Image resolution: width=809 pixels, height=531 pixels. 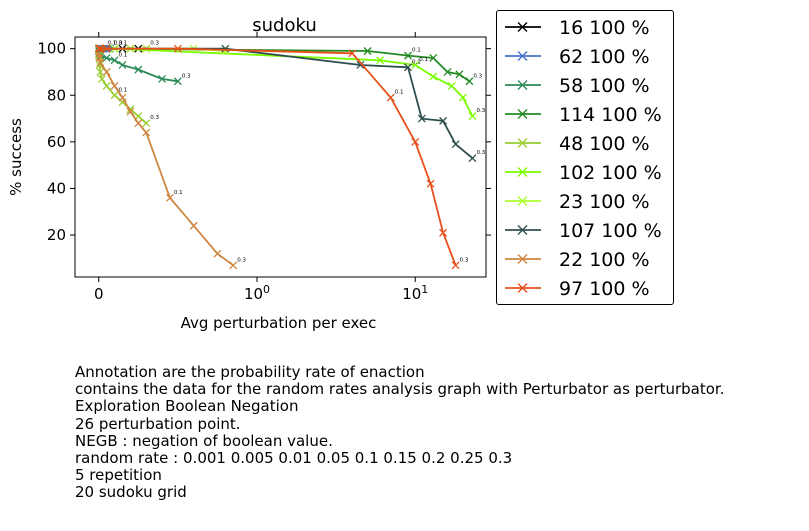 I want to click on x-tick-label: 10⁰, so click(x=257, y=293).